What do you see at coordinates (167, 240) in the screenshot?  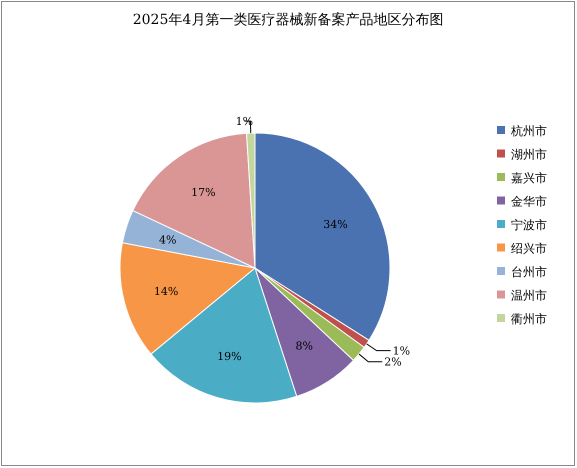 I see `data-label: 4%` at bounding box center [167, 240].